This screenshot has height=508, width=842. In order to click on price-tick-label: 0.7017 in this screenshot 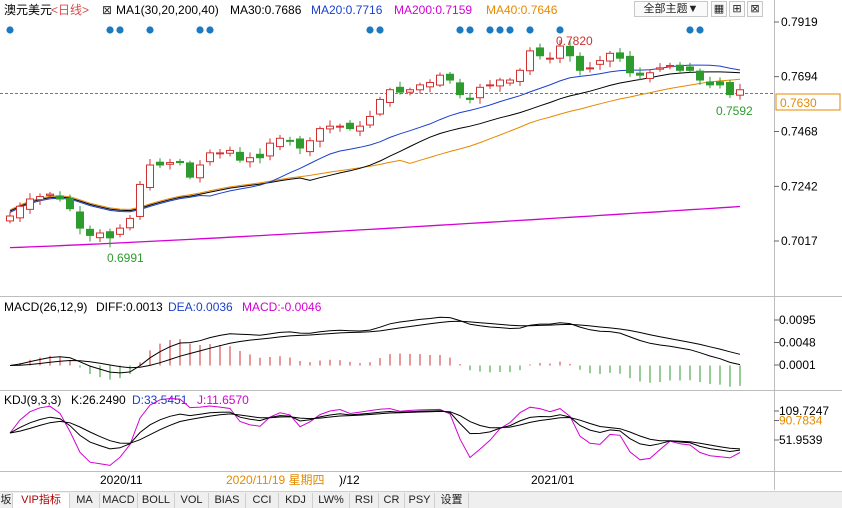, I will do `click(799, 241)`.